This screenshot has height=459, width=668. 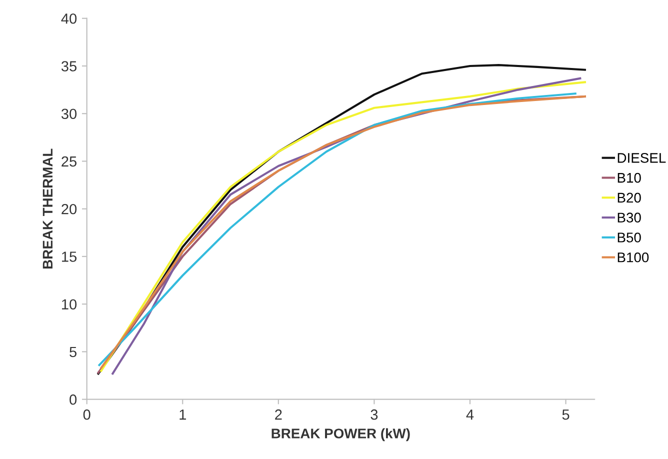 I want to click on y-tick-label: 20, so click(x=69, y=209).